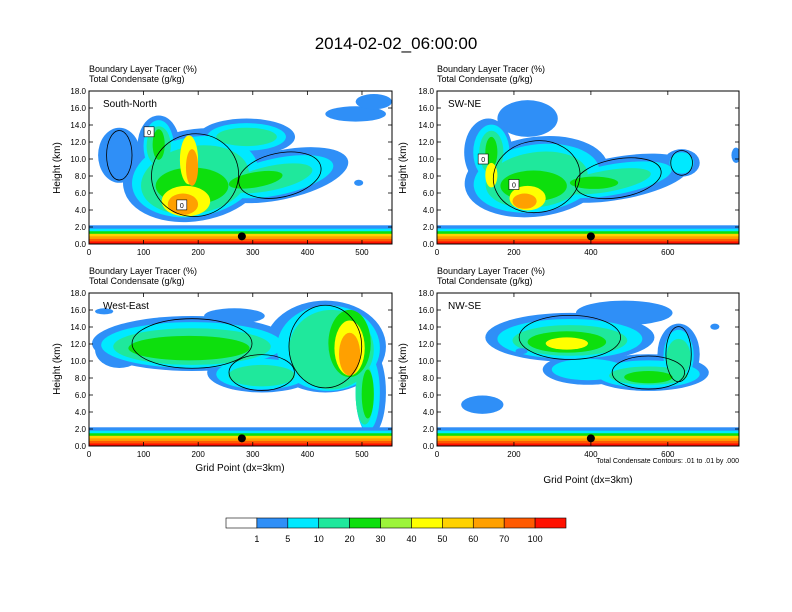 The height and width of the screenshot is (612, 792). Describe the element at coordinates (362, 454) in the screenshot. I see `x-tick-label: 500` at that location.